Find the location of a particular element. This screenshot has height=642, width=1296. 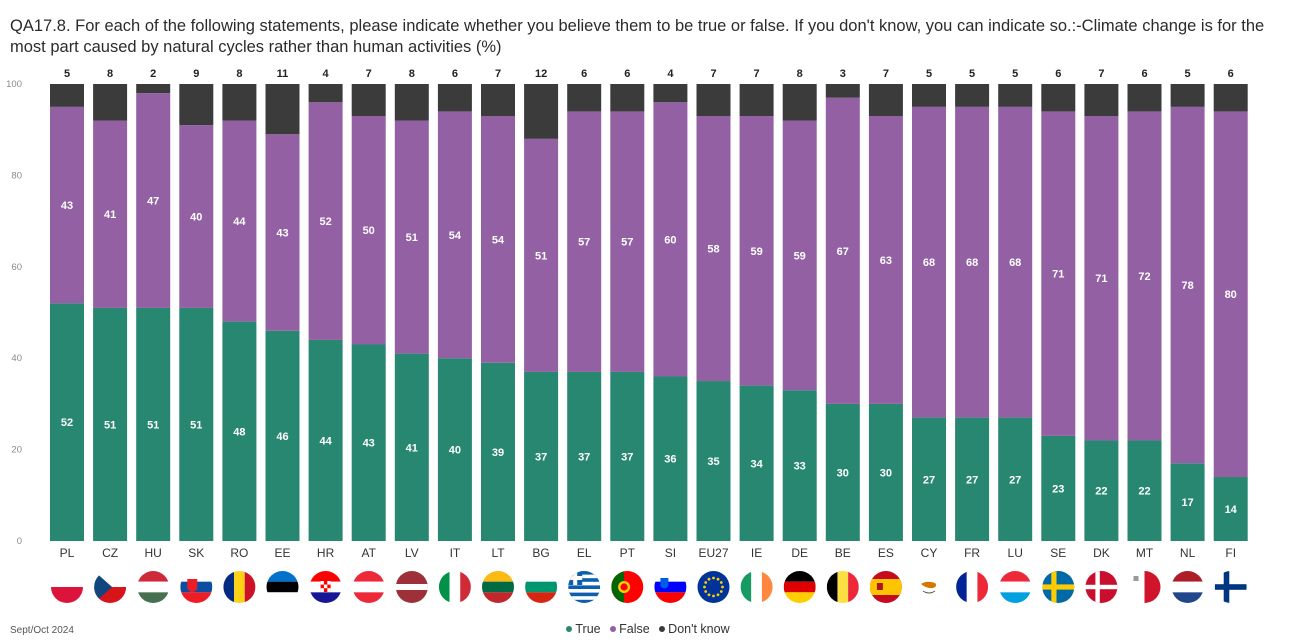

bar-group: 37 51 12 is located at coordinates (541, 304).